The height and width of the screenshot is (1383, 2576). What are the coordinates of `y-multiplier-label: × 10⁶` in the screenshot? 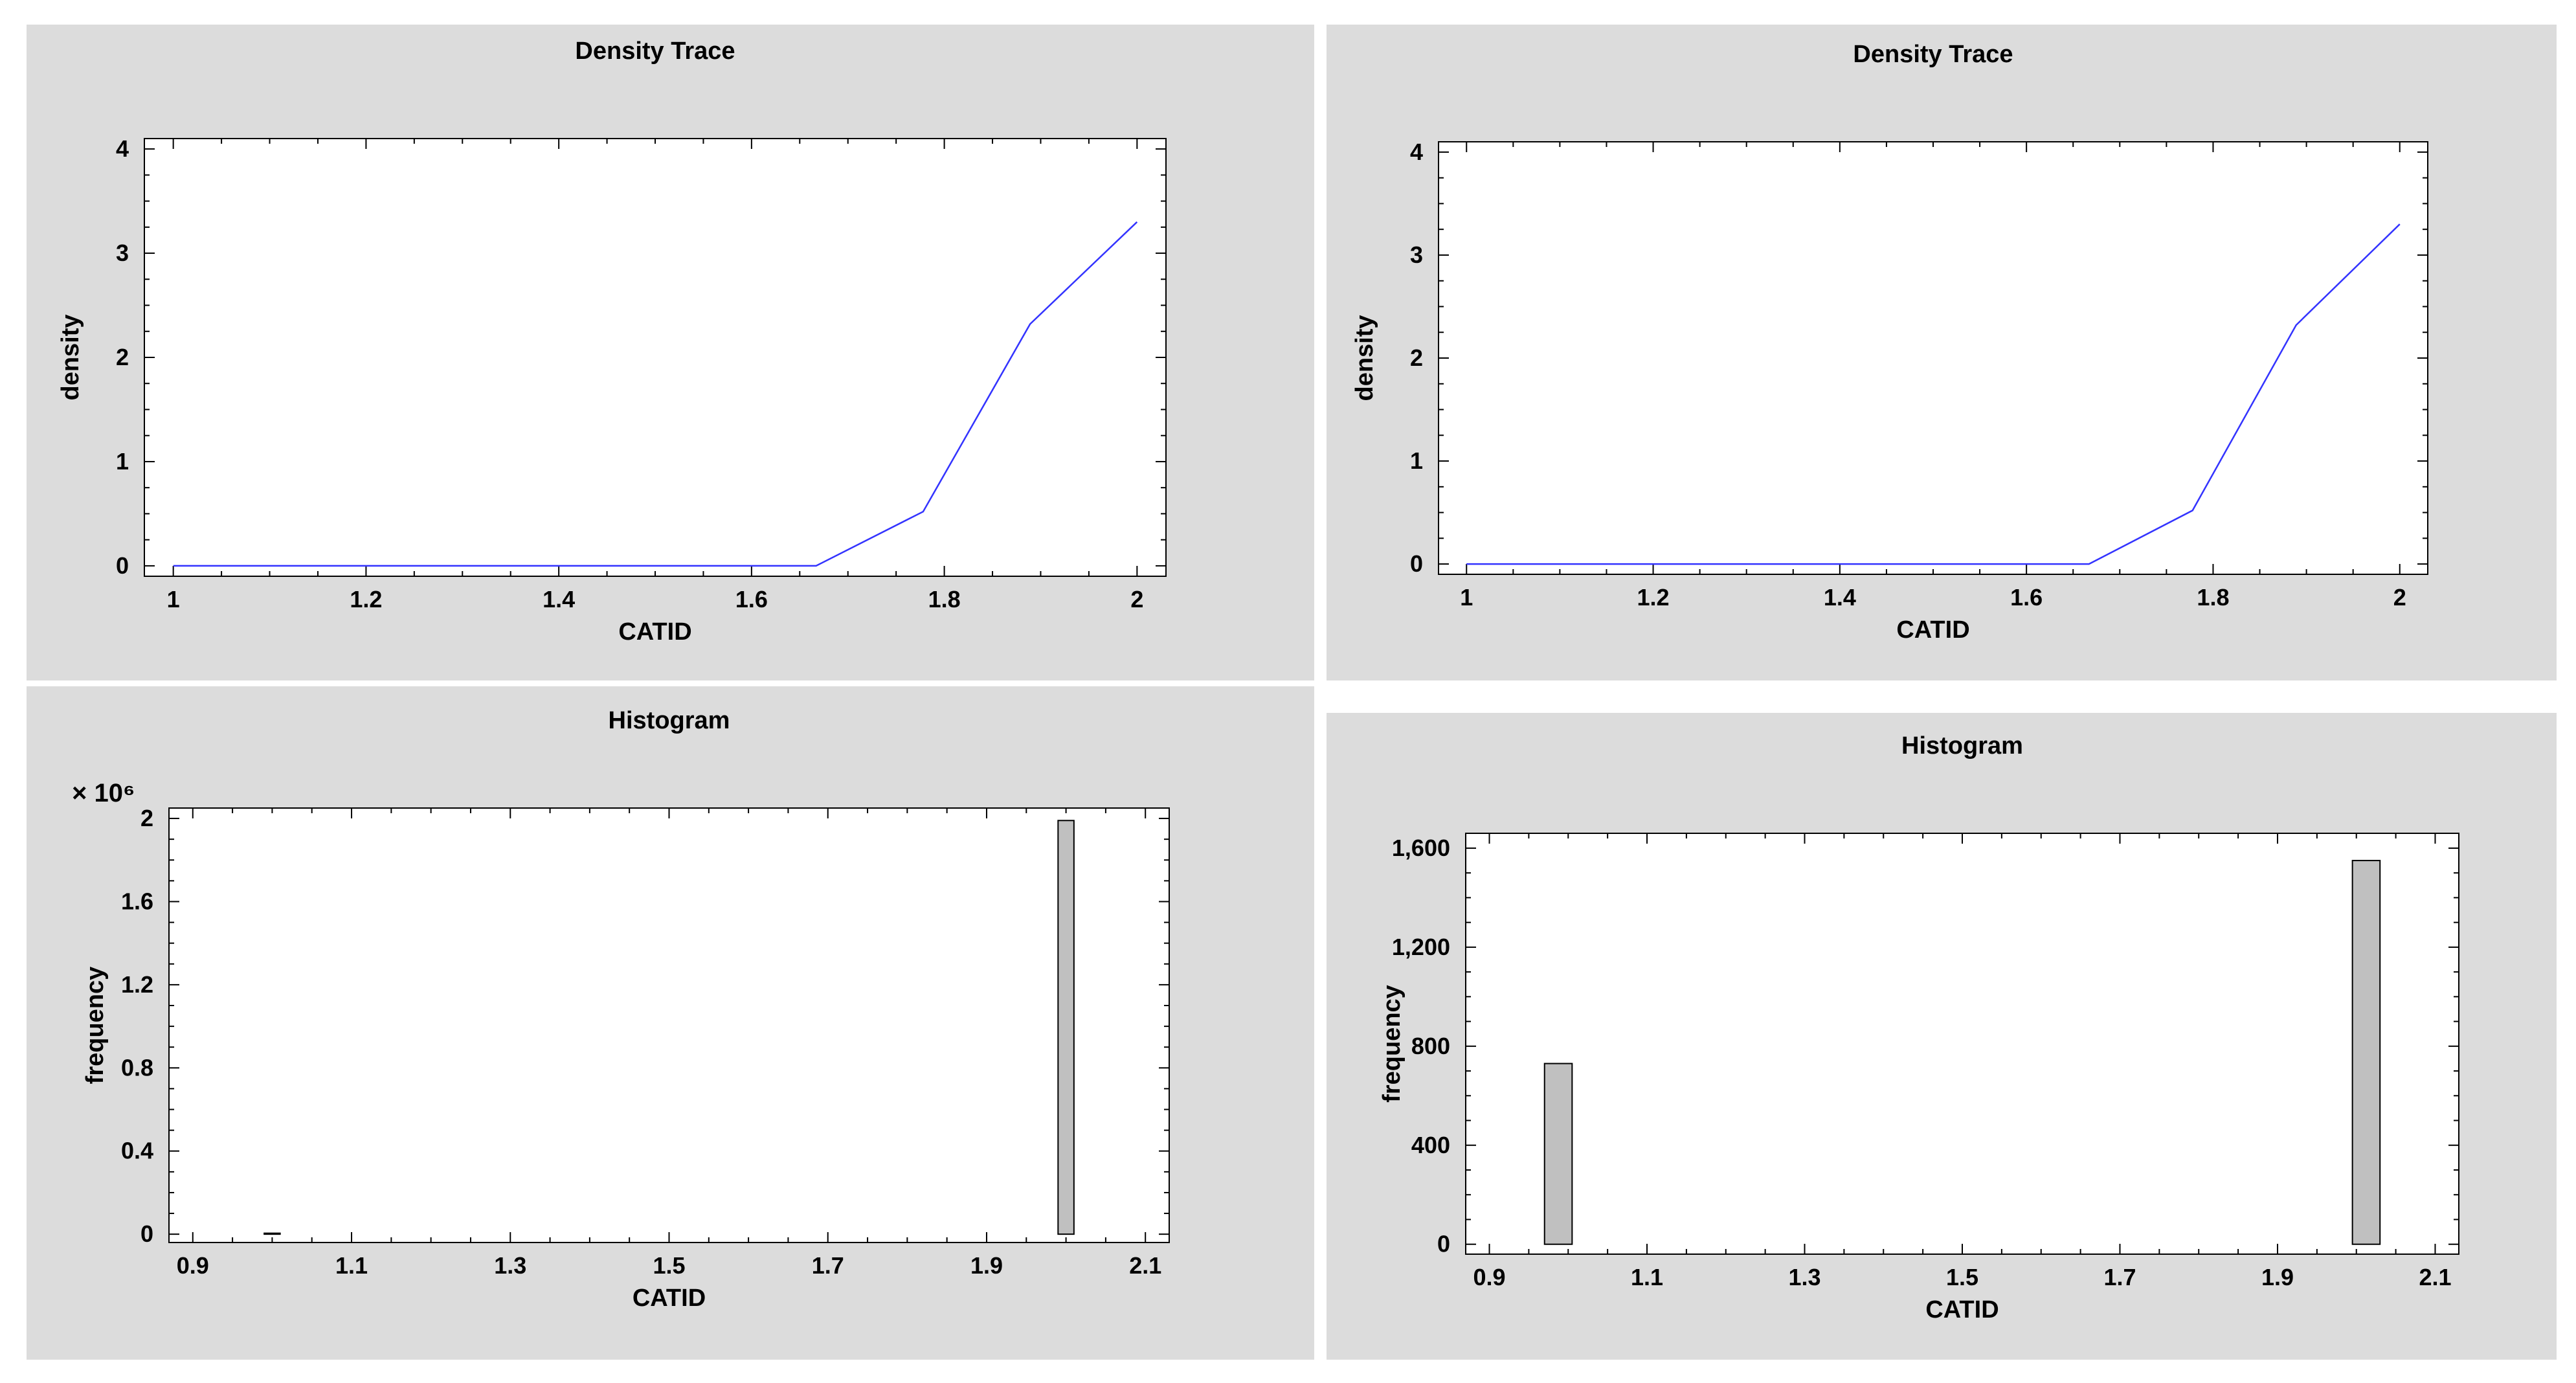 It's located at (103, 793).